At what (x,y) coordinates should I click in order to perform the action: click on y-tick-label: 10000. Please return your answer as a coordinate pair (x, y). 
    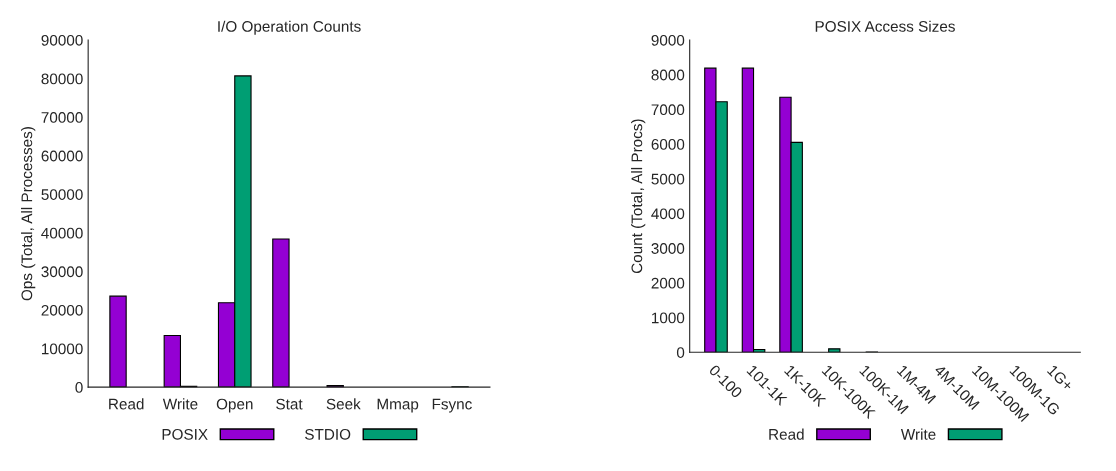
    Looking at the image, I should click on (62, 349).